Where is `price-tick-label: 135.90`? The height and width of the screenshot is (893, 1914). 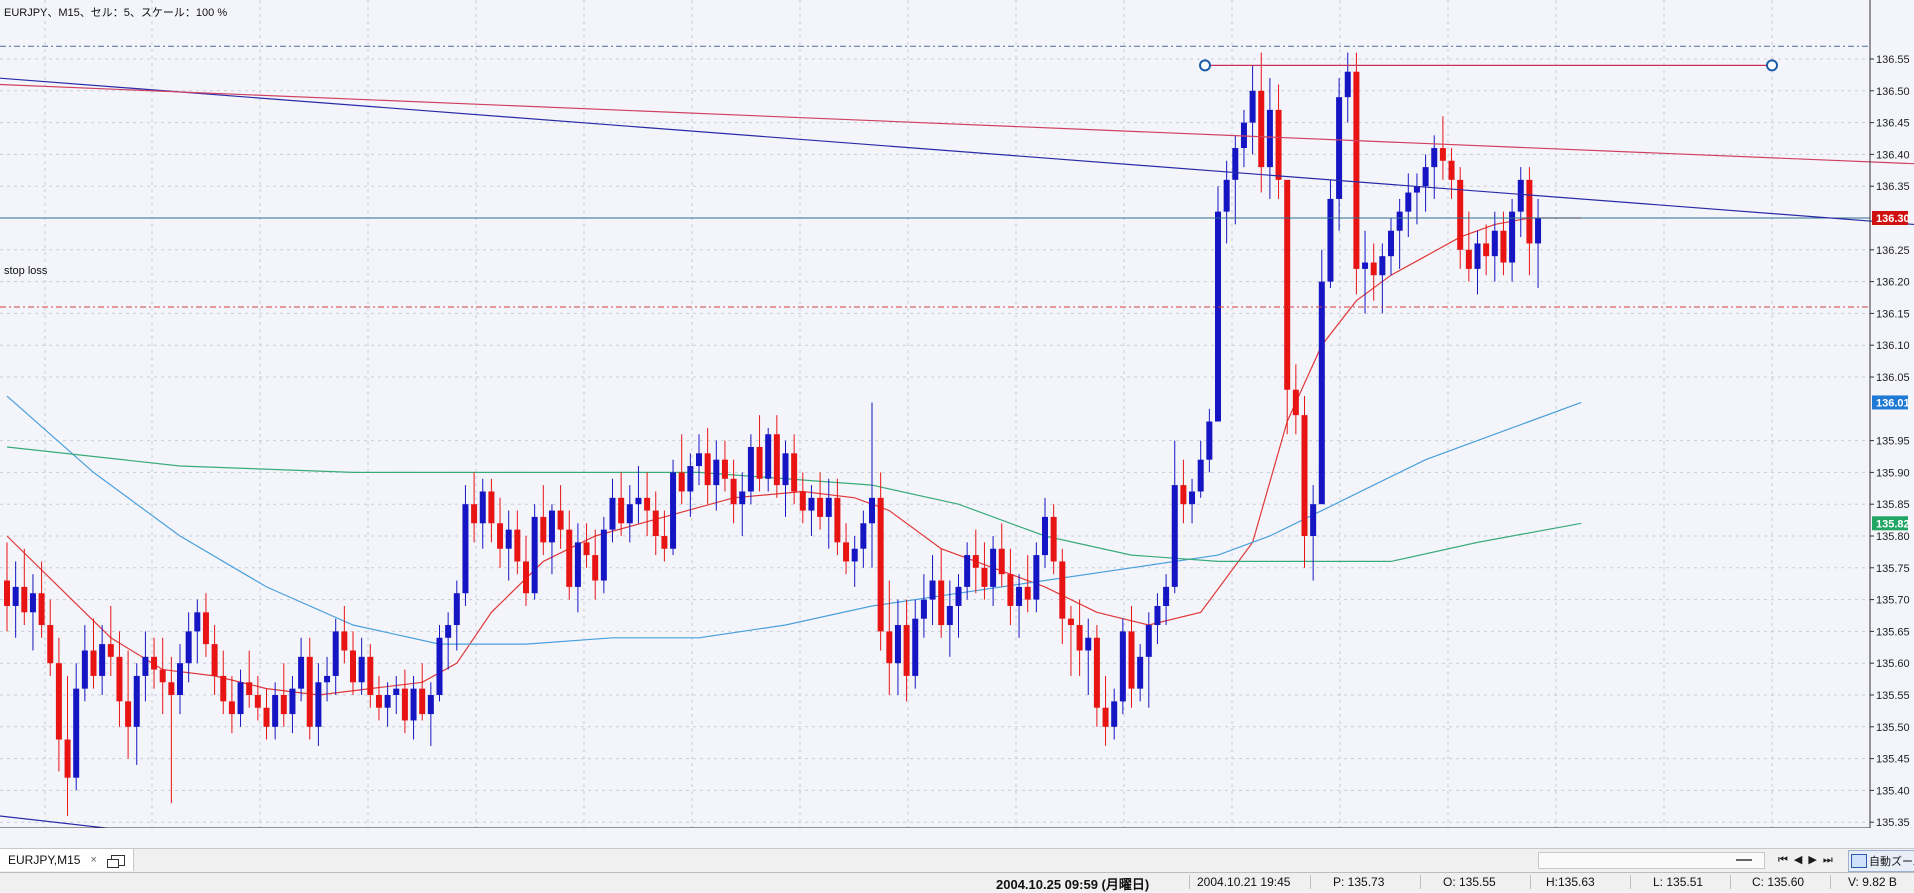 price-tick-label: 135.90 is located at coordinates (1893, 473).